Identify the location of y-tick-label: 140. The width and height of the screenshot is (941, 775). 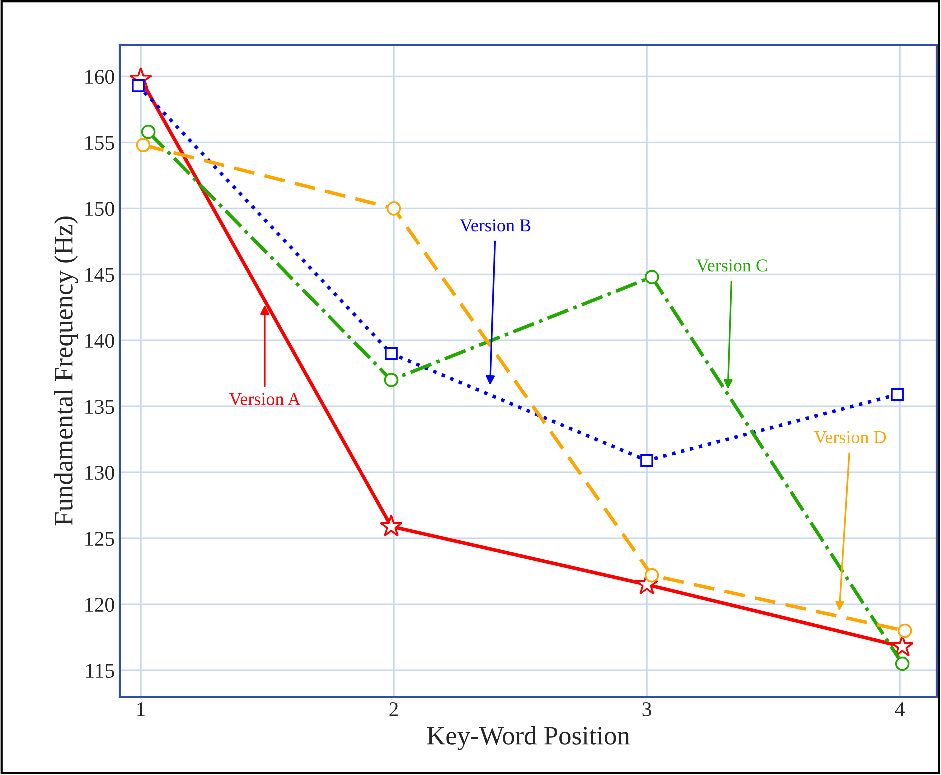
(100, 341).